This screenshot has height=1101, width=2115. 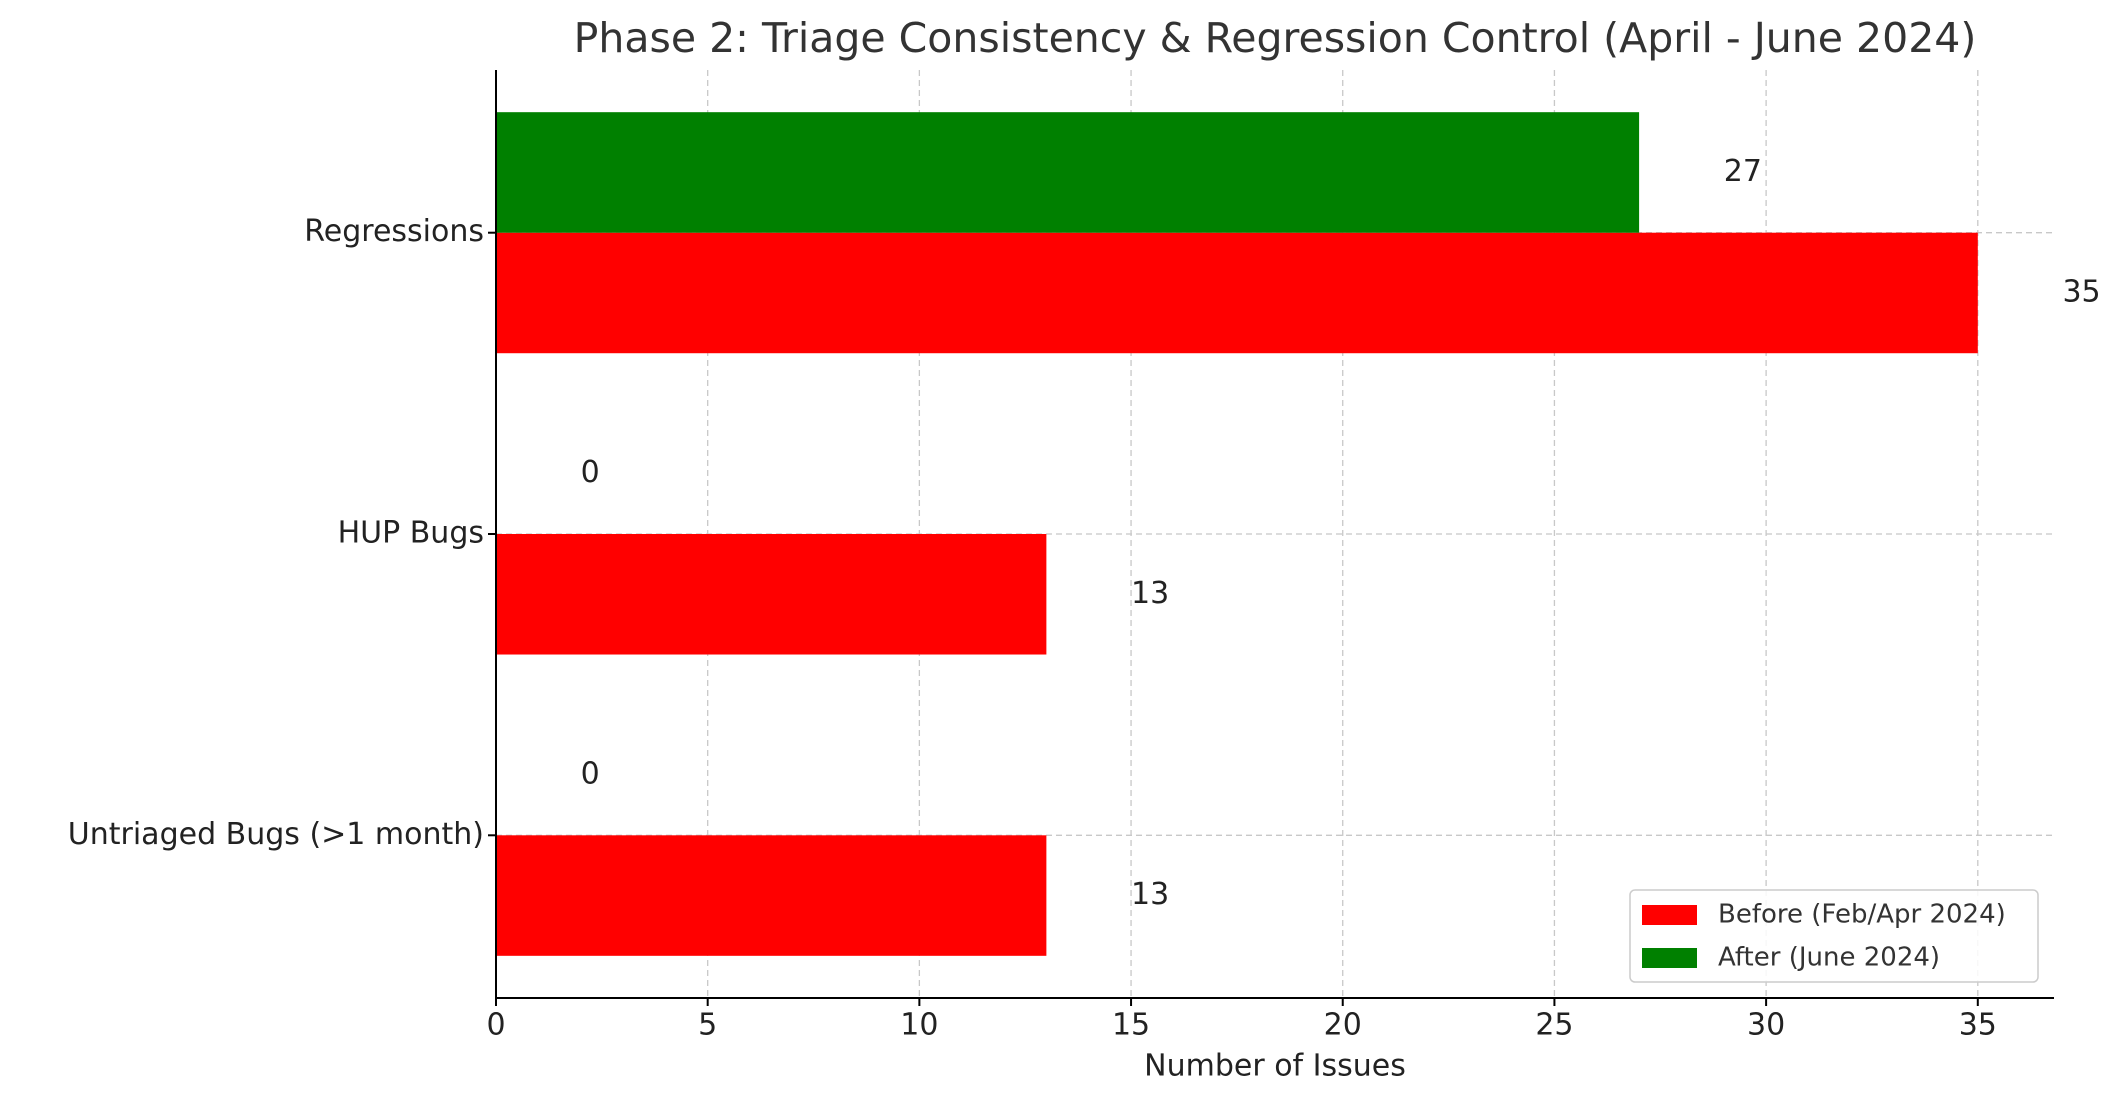 What do you see at coordinates (2081, 291) in the screenshot?
I see `value-label: 35` at bounding box center [2081, 291].